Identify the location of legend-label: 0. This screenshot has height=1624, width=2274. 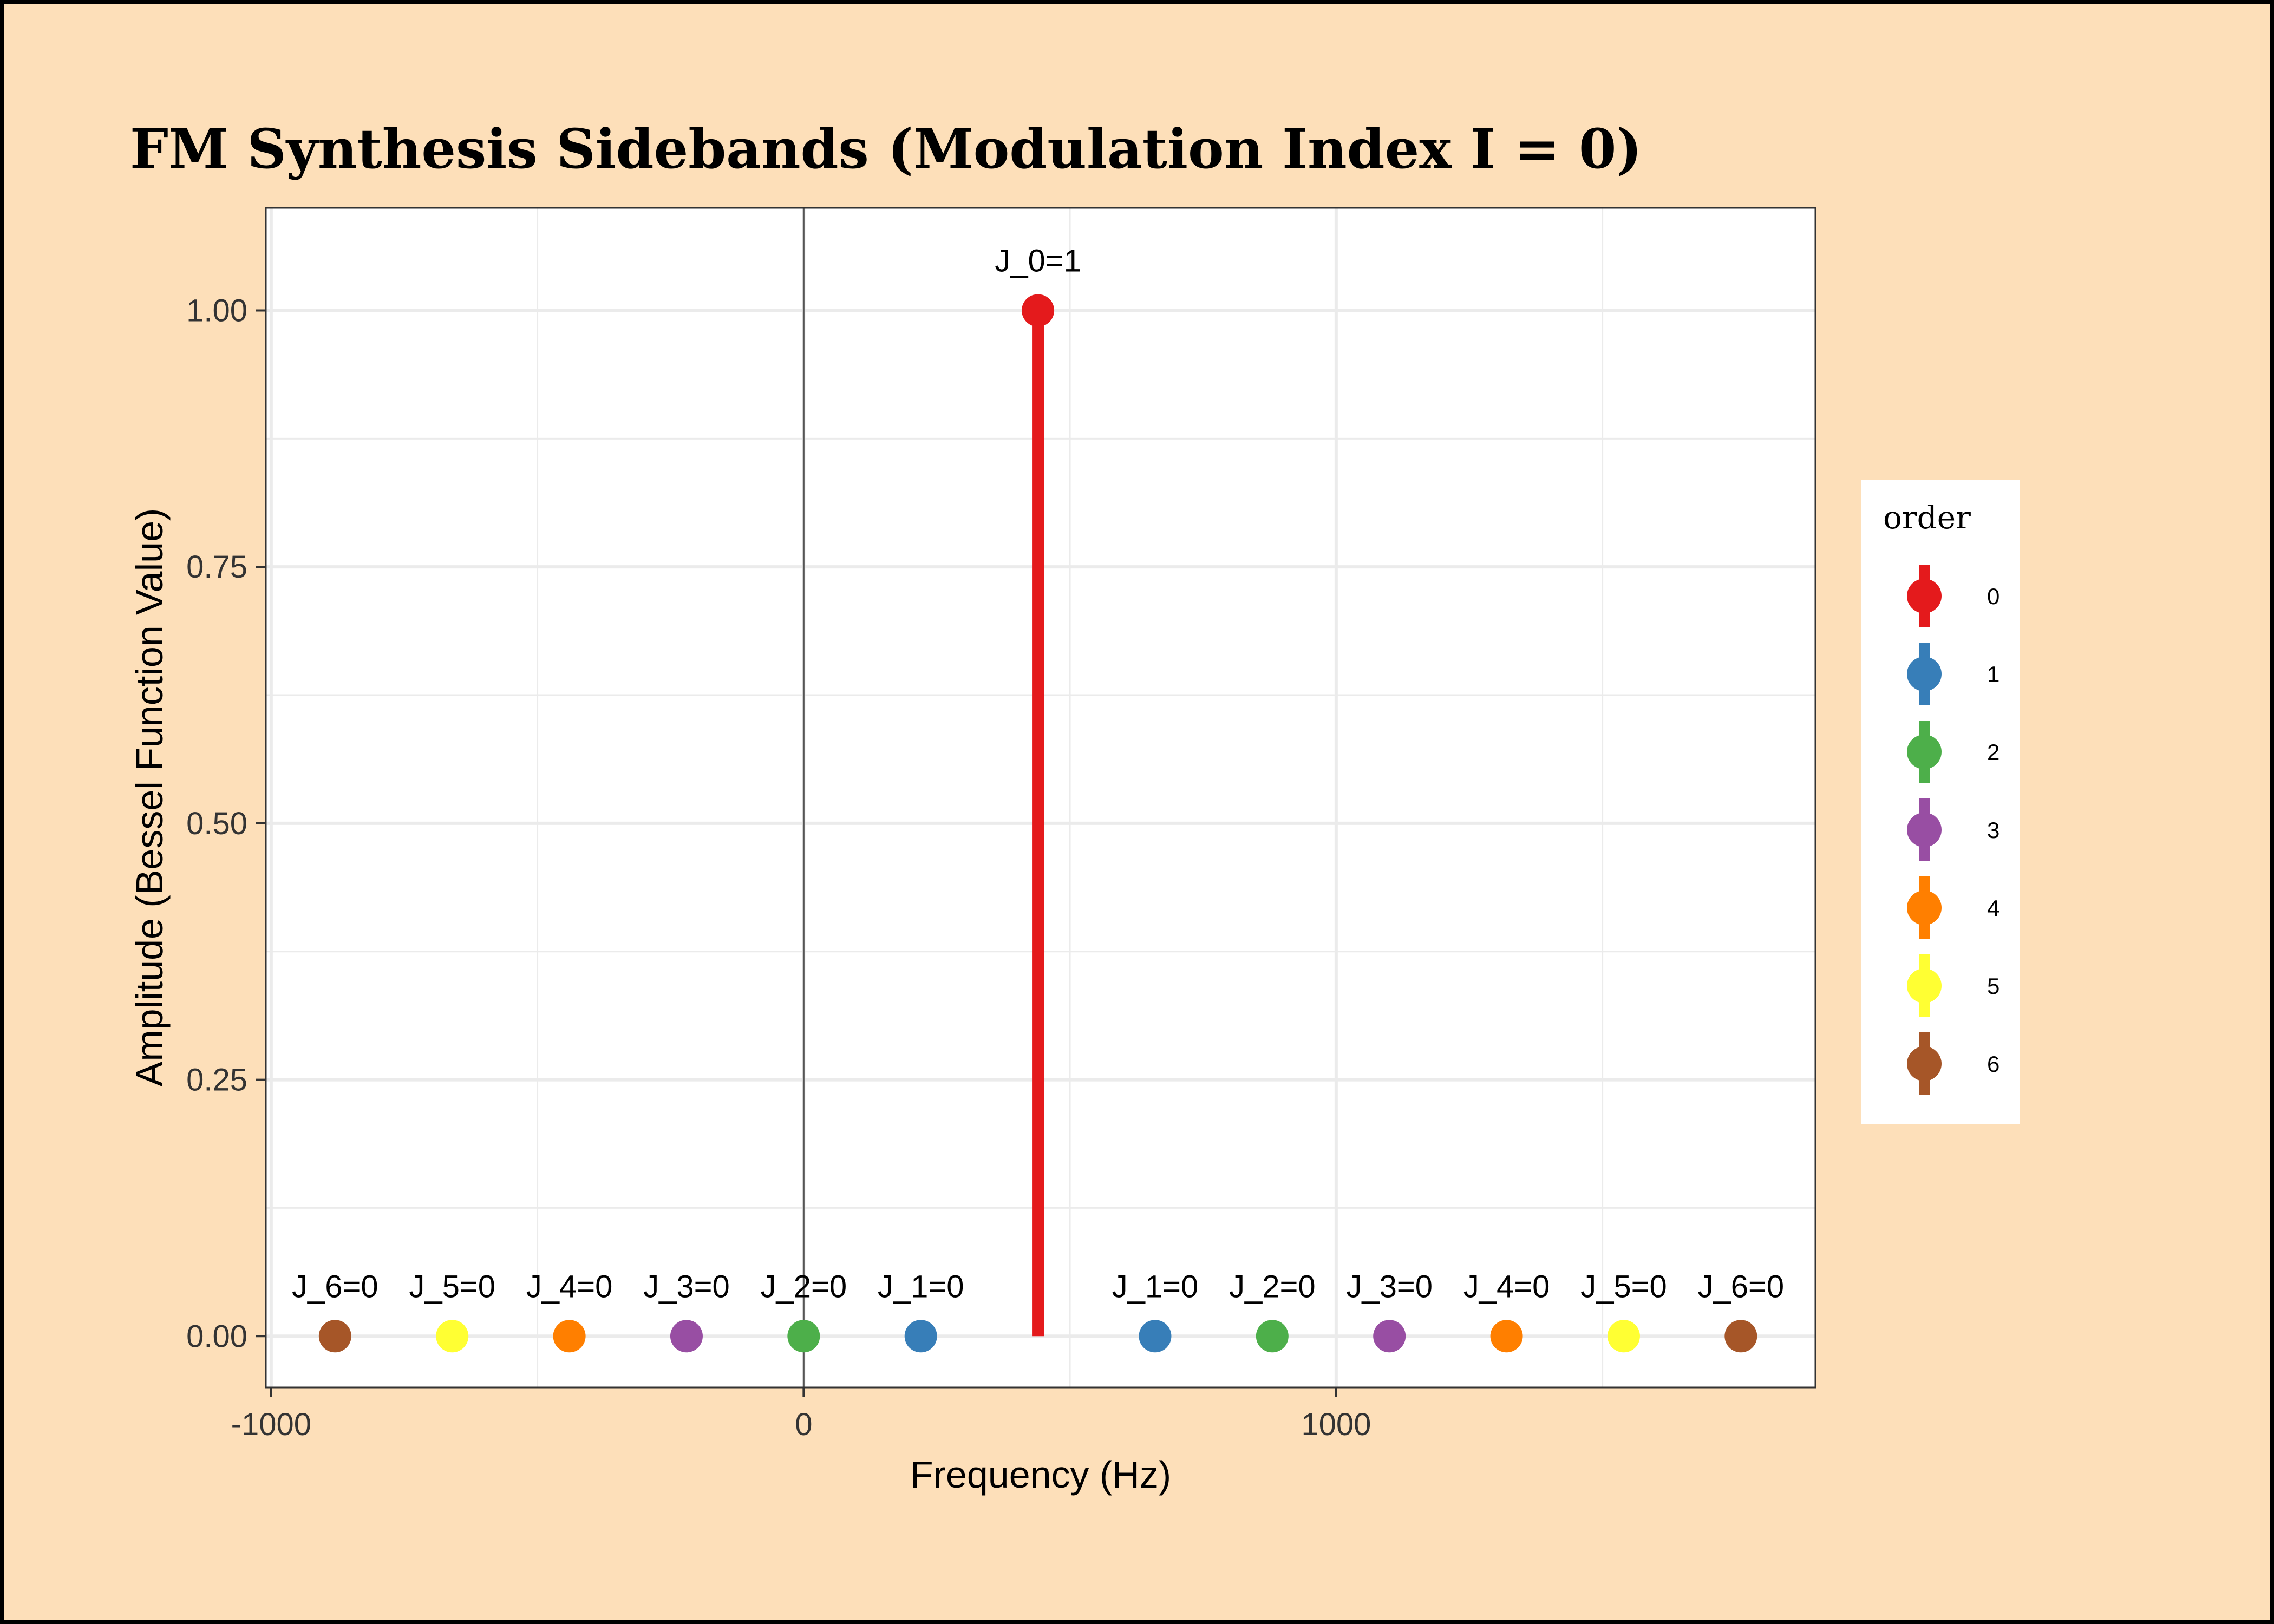
(1993, 597).